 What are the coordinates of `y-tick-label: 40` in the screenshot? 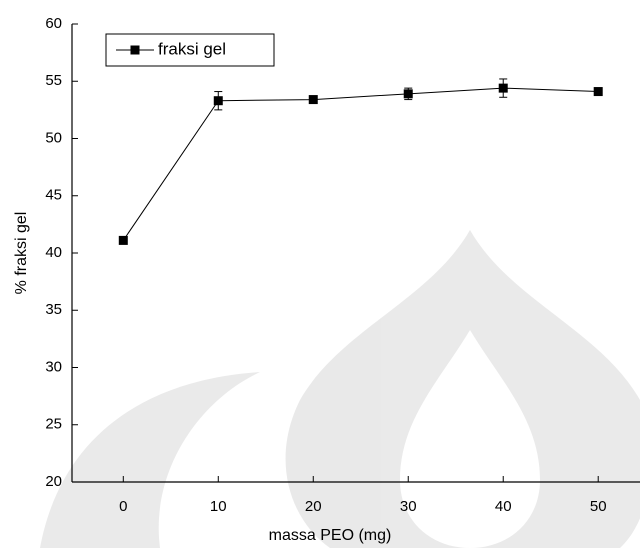 It's located at (53, 252).